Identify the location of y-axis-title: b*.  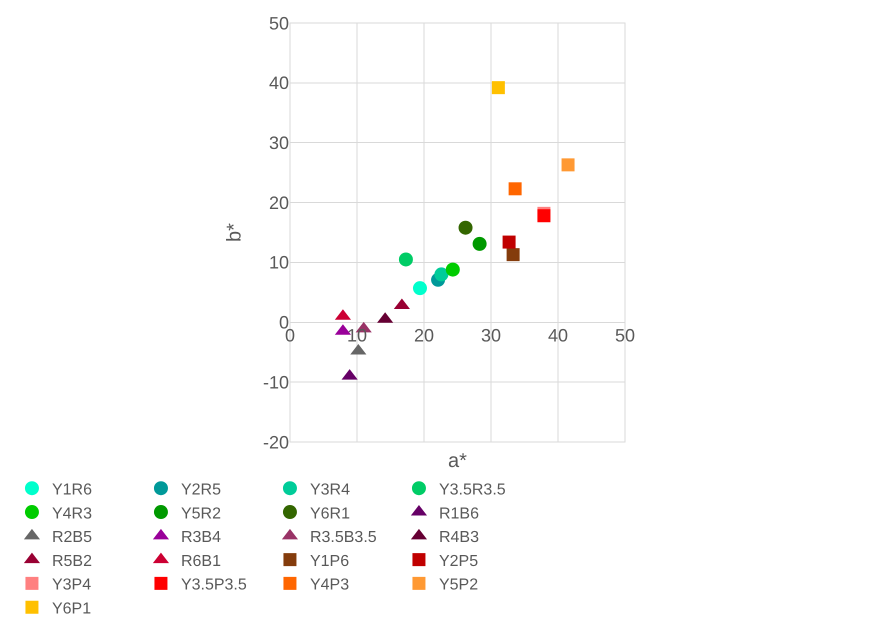
(234, 232).